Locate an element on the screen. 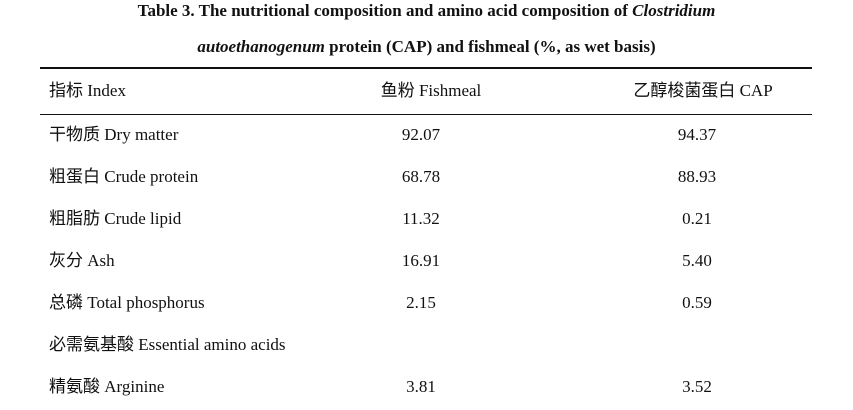  section-label: 必需氨基酸 Essential amino acids is located at coordinates (167, 344).